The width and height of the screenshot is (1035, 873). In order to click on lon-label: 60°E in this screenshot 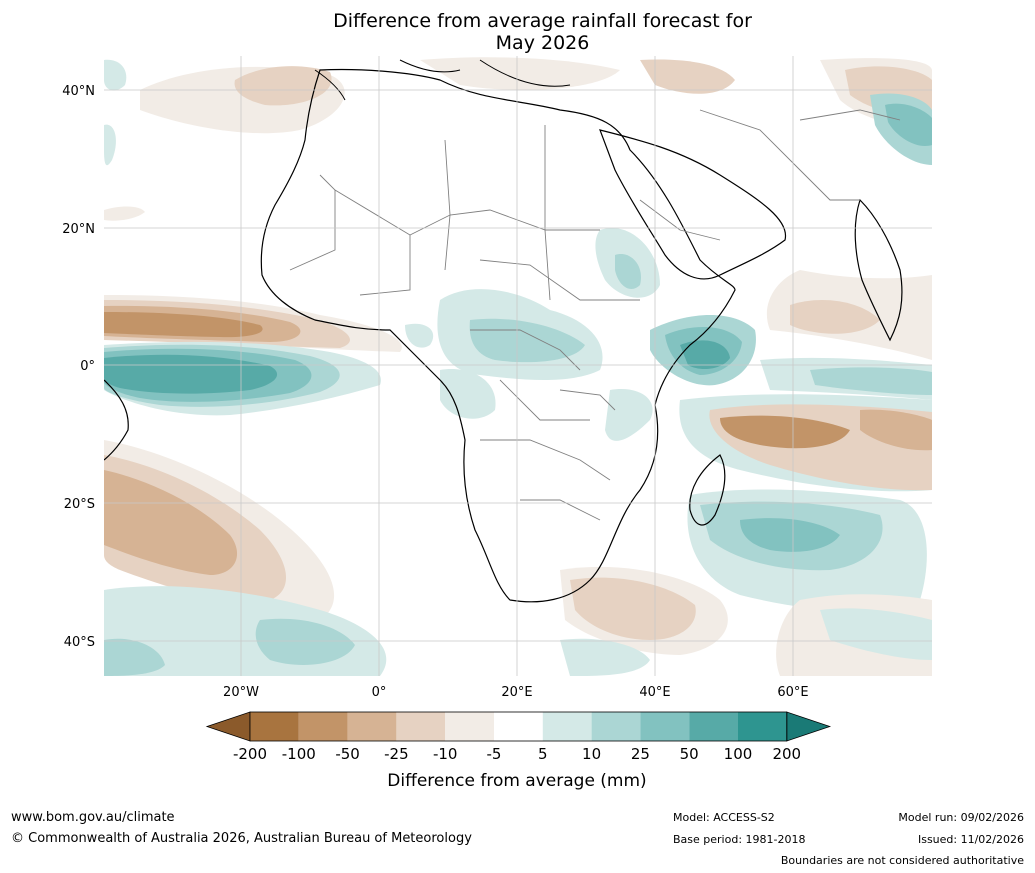, I will do `click(792, 692)`.